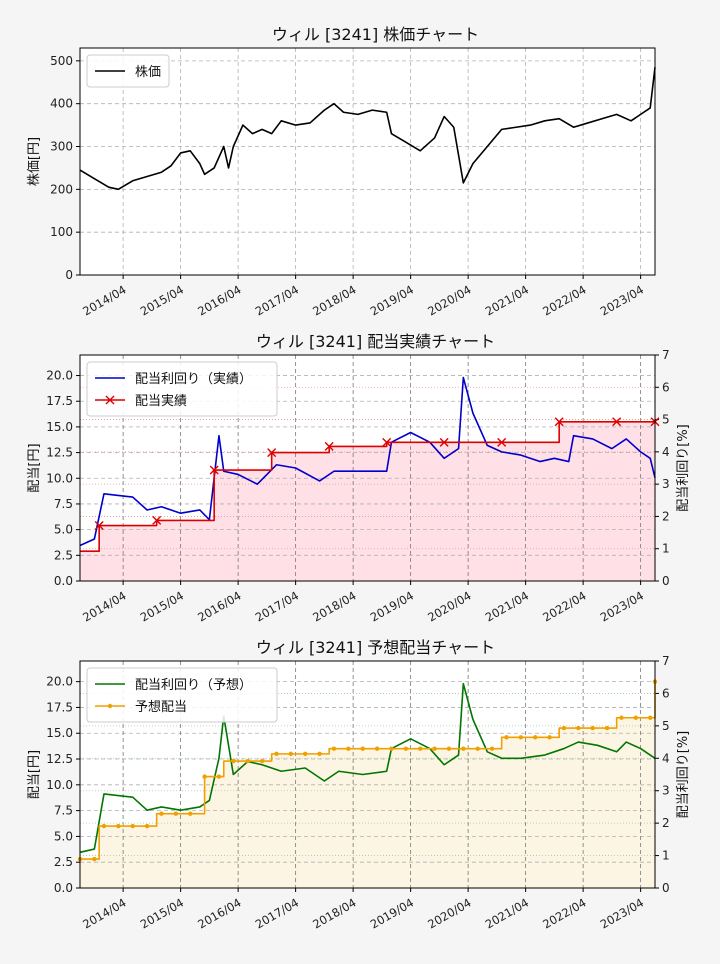 The height and width of the screenshot is (964, 720). What do you see at coordinates (61, 61) in the screenshot?
I see `y-tick-label: 500` at bounding box center [61, 61].